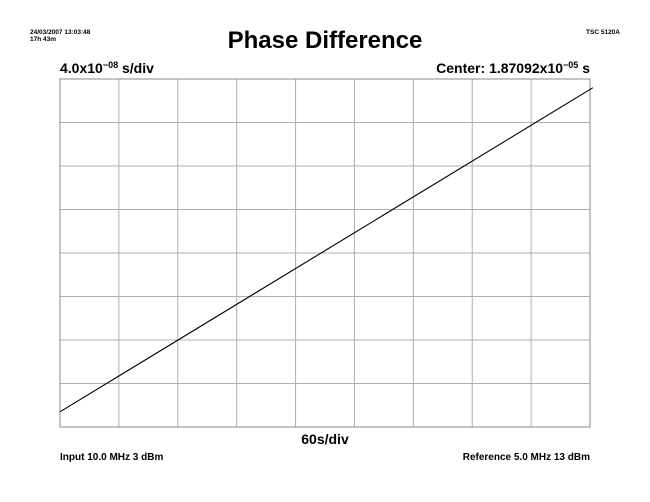 This screenshot has height=502, width=650. Describe the element at coordinates (60, 32) in the screenshot. I see `timestamp: 24/03/2007 13:03:48` at that location.